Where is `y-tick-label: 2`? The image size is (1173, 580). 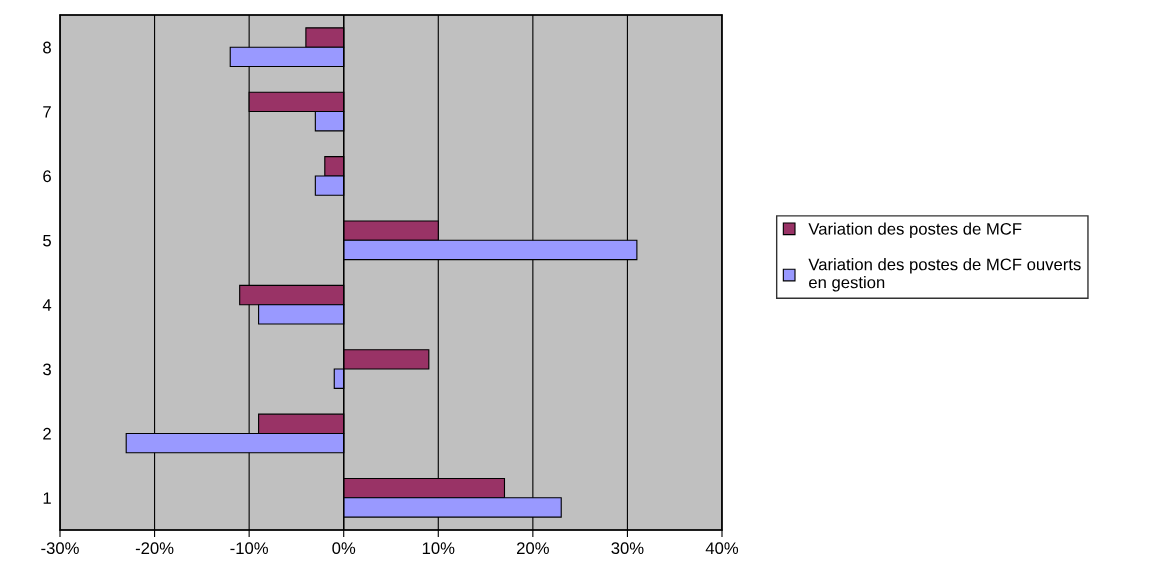 y-tick-label: 2 is located at coordinates (47, 433).